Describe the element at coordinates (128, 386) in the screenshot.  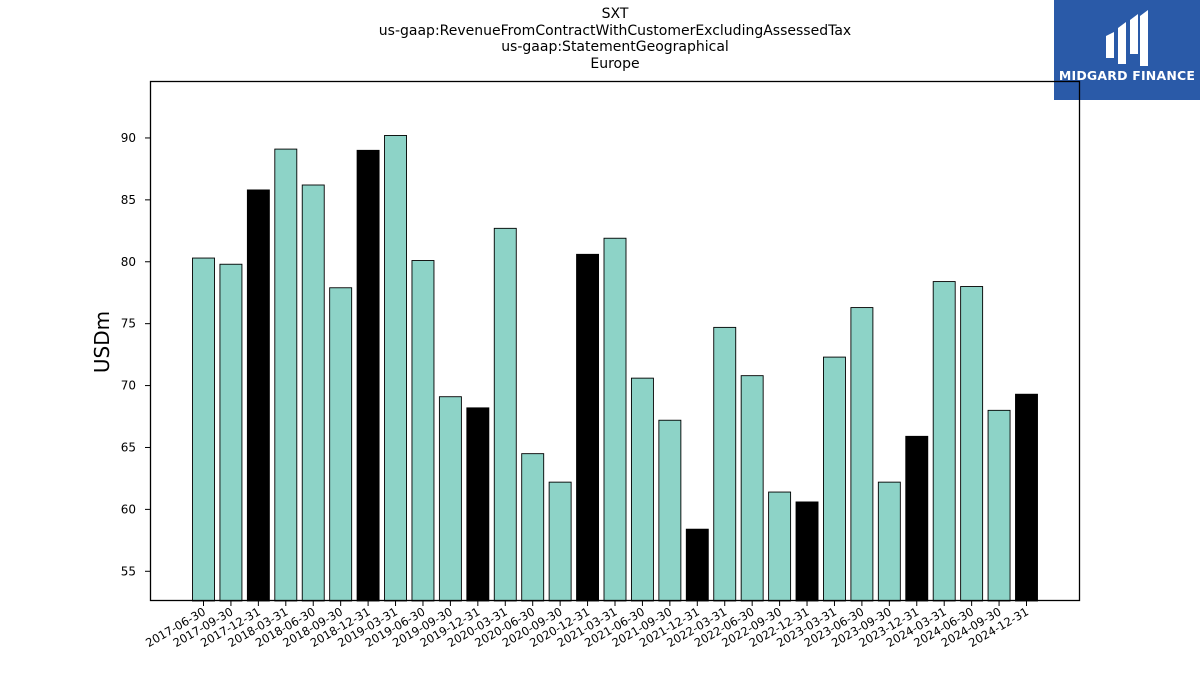
I see `y-tick-label: 70` at that location.